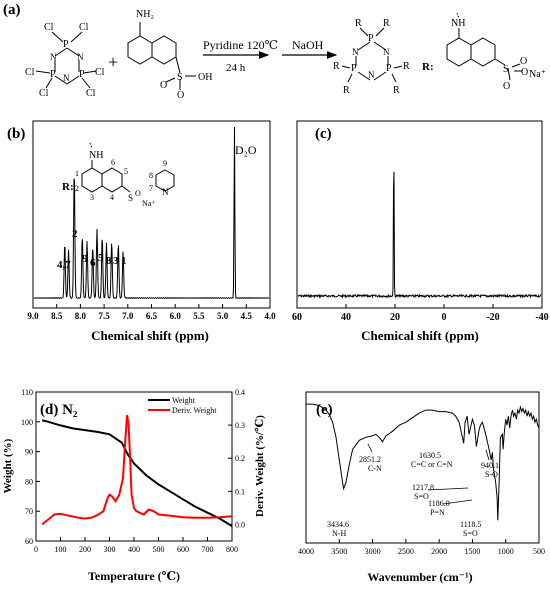 Image resolution: width=550 pixels, height=592 pixels. I want to click on ann-1118-bond: S=O, so click(470, 533).